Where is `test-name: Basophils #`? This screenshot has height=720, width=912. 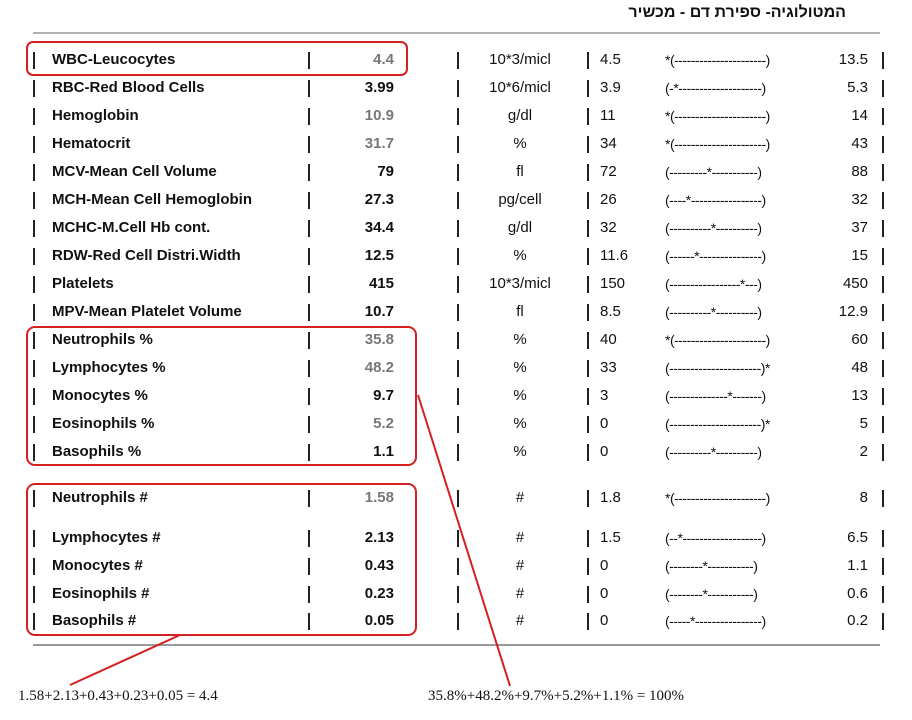 test-name: Basophils # is located at coordinates (94, 620).